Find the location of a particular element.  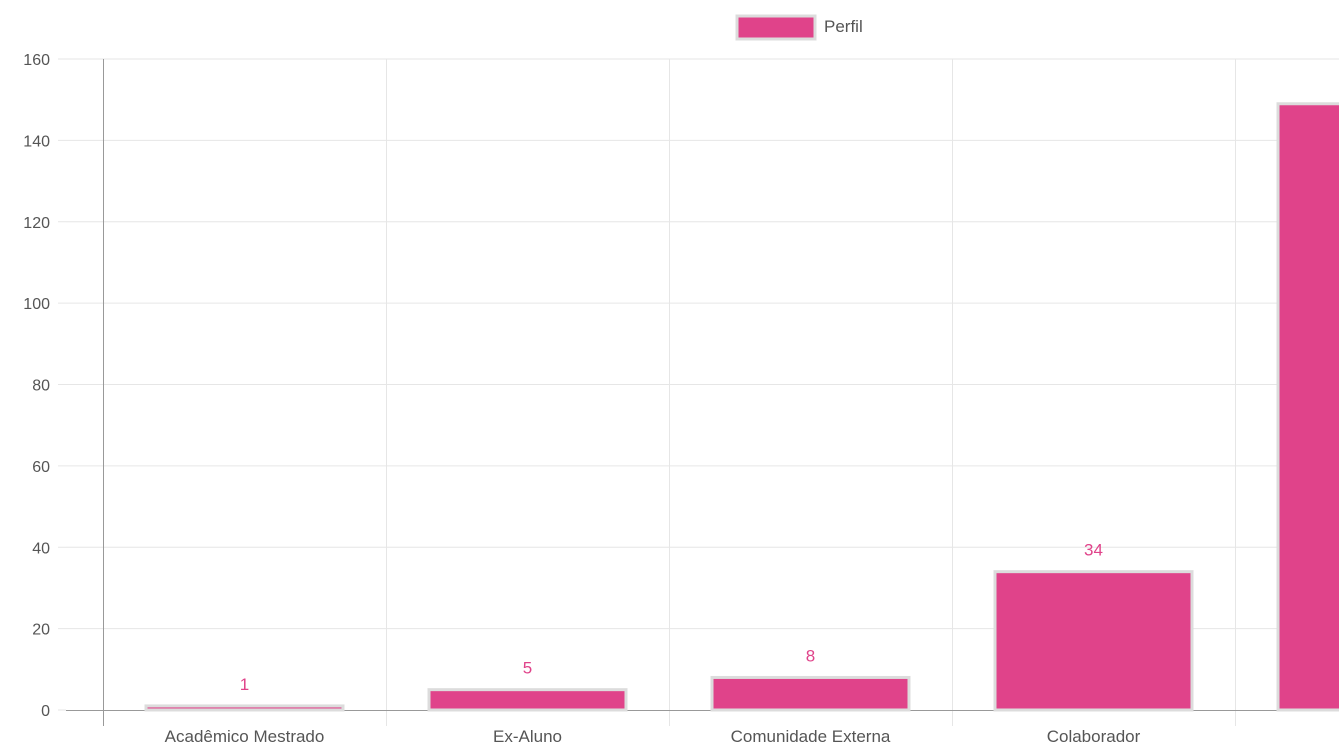

x-tick-label: Colaborador is located at coordinates (1094, 736).